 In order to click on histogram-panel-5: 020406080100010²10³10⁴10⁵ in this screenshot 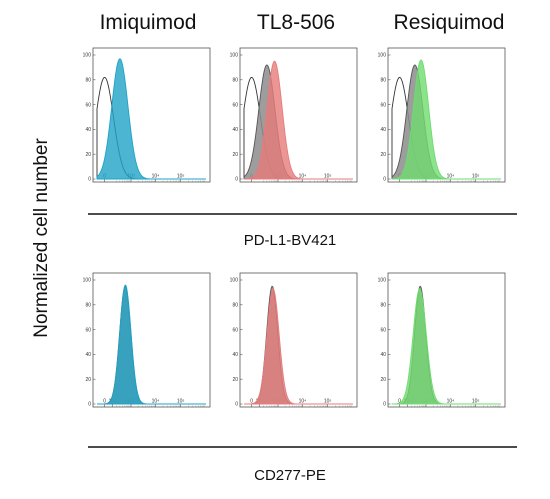, I will do `click(294, 340)`.